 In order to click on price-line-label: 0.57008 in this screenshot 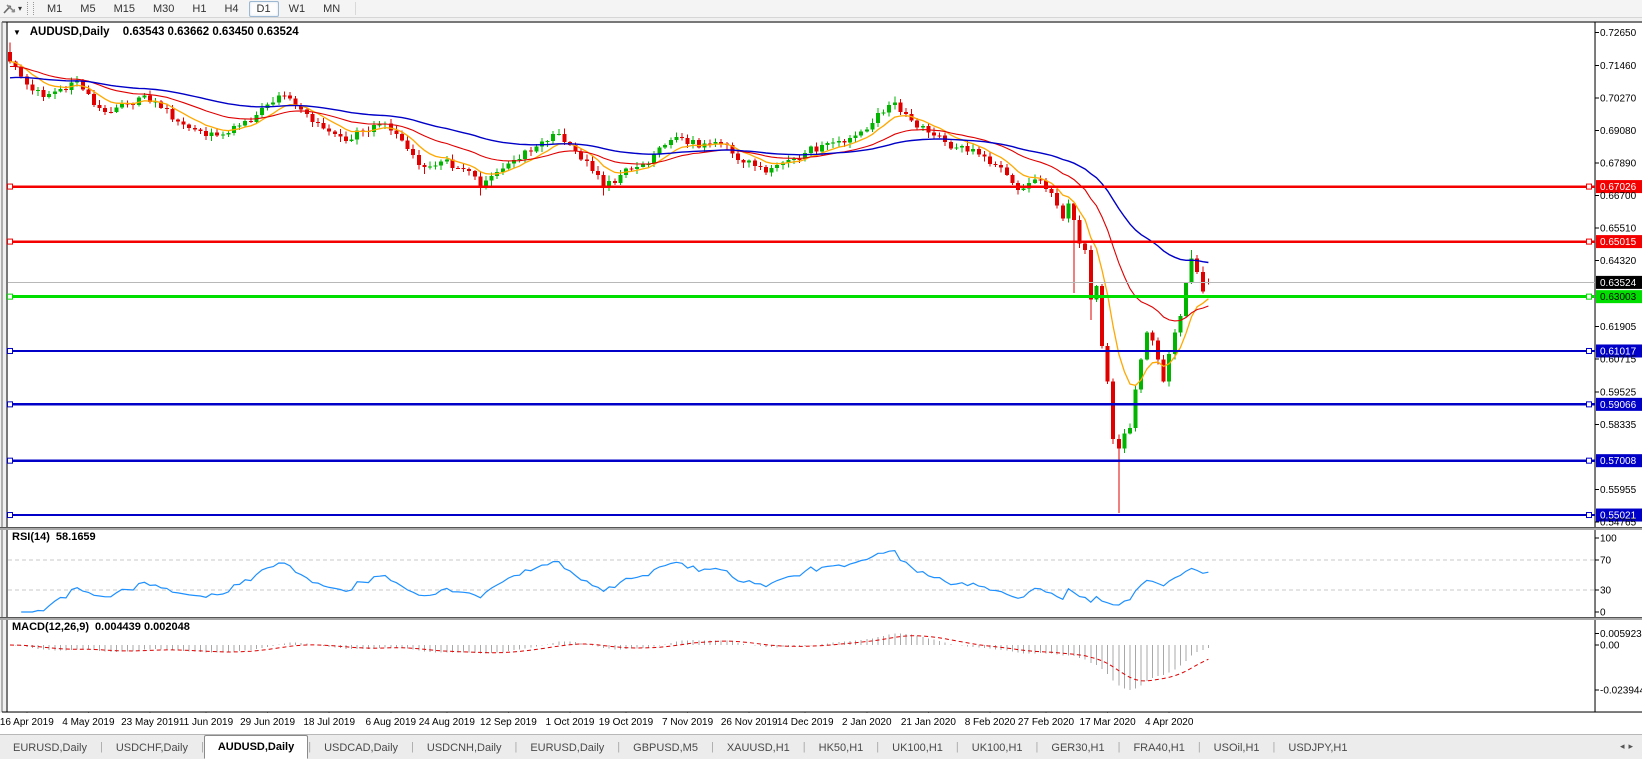, I will do `click(1618, 461)`.